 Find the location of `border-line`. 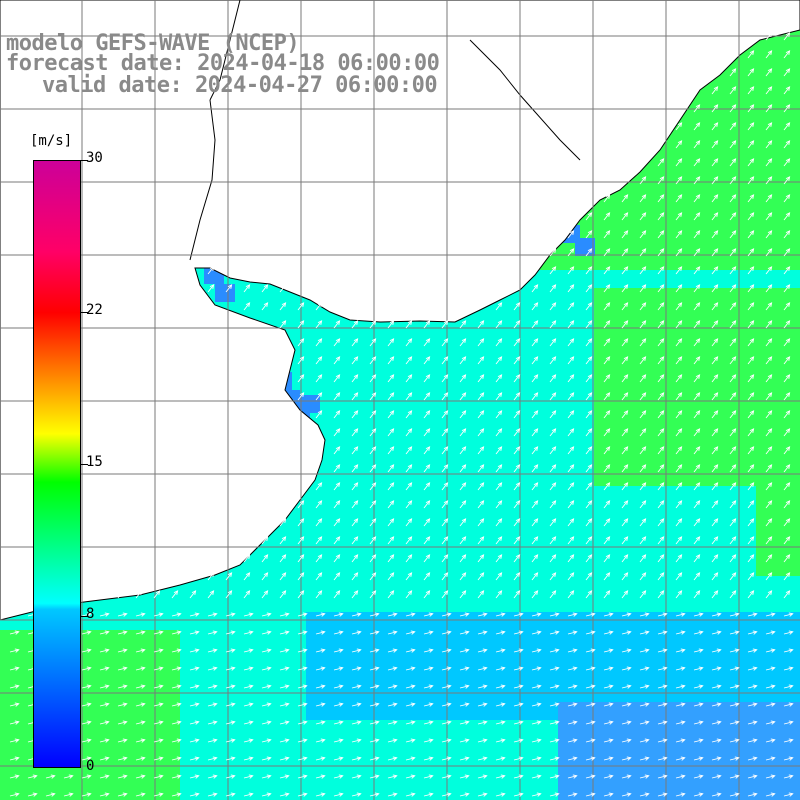

border-line is located at coordinates (225, 50).